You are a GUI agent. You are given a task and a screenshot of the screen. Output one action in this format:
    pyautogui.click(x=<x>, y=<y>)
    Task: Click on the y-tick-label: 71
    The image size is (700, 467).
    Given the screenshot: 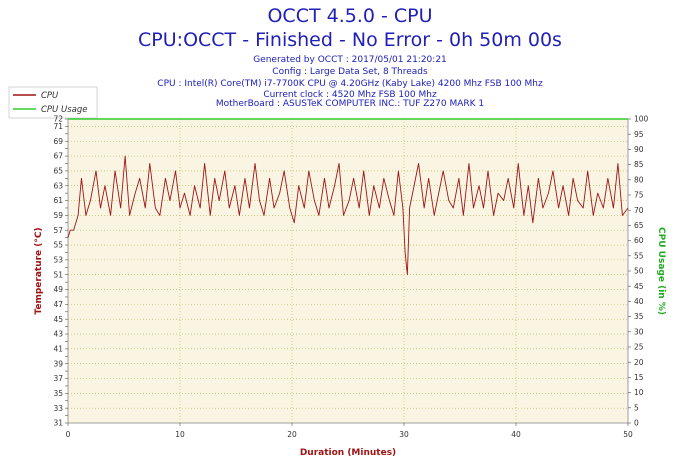 What is the action you would take?
    pyautogui.click(x=58, y=126)
    